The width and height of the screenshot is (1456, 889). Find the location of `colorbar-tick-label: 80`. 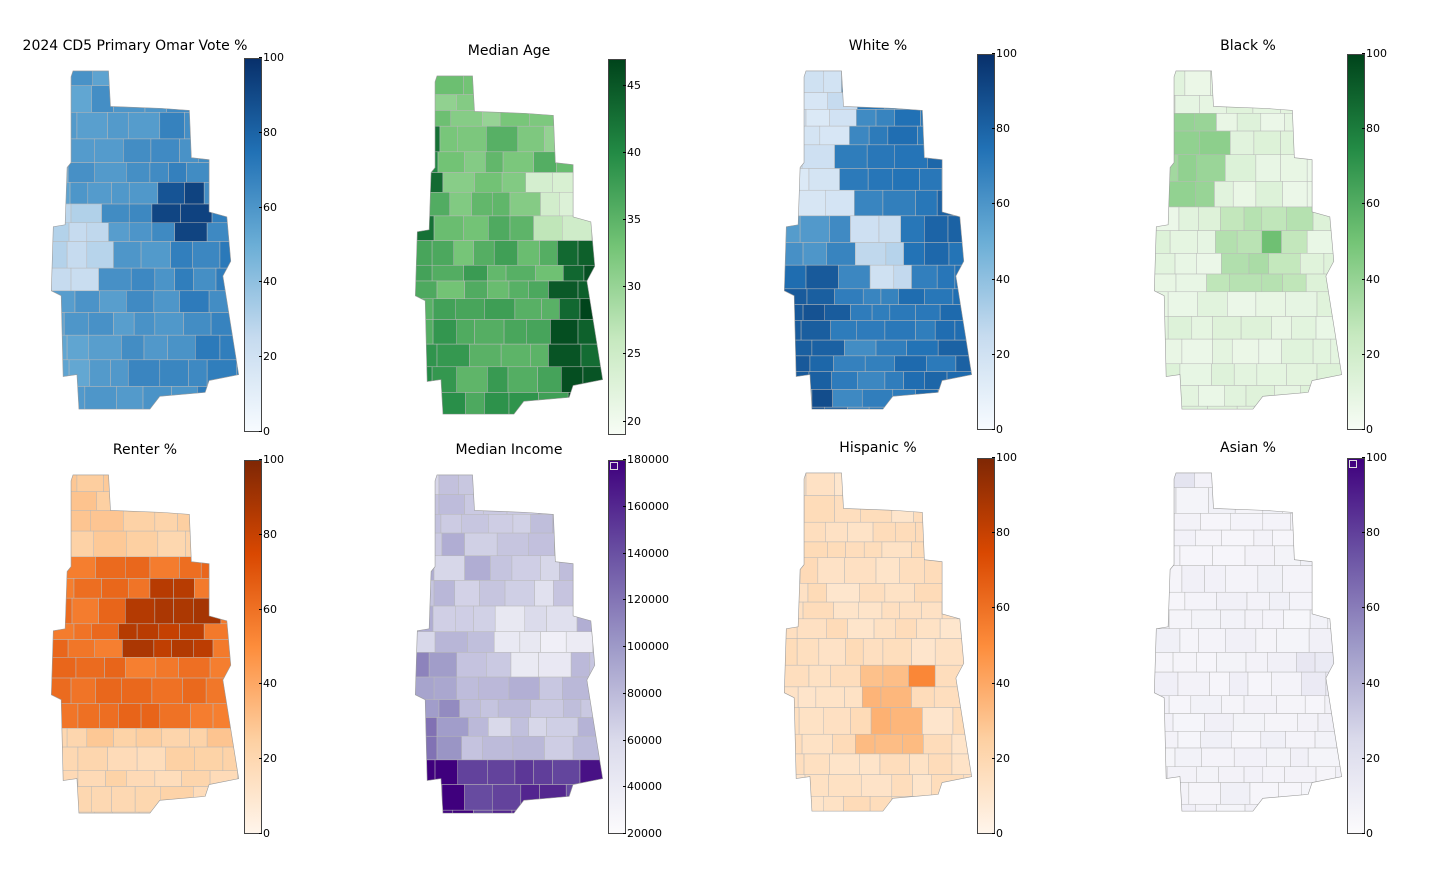

colorbar-tick-label: 80 is located at coordinates (1001, 129).